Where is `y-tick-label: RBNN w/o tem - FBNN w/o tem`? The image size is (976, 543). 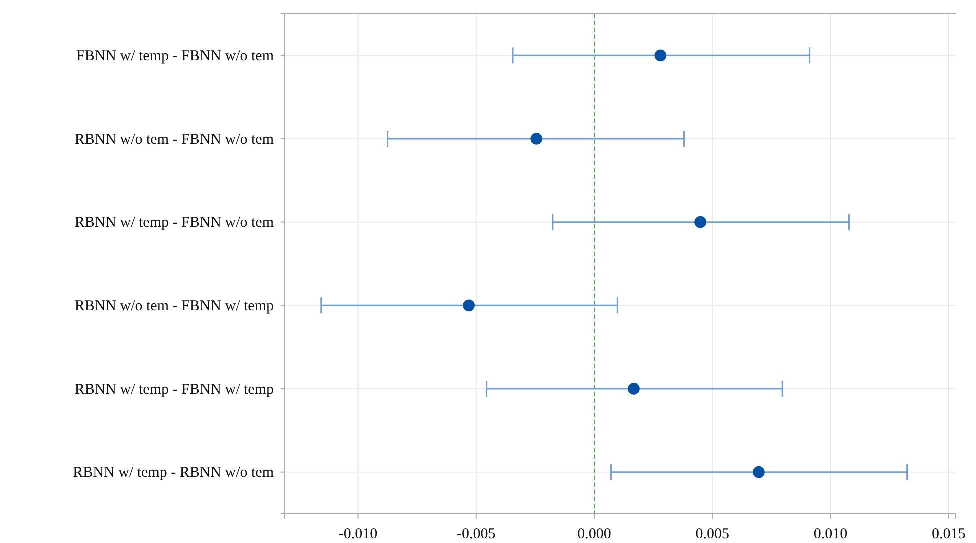 y-tick-label: RBNN w/o tem - FBNN w/o tem is located at coordinates (174, 140).